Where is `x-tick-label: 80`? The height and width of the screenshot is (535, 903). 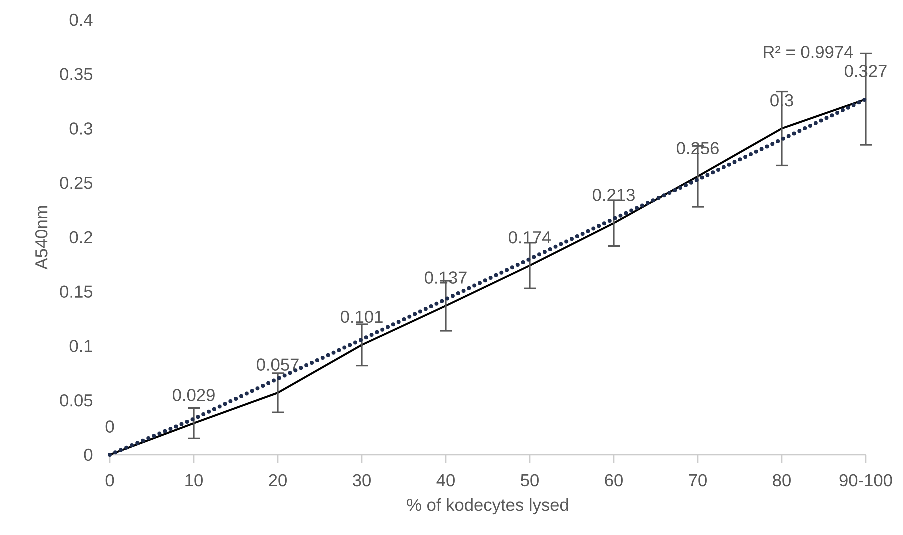
x-tick-label: 80 is located at coordinates (782, 480).